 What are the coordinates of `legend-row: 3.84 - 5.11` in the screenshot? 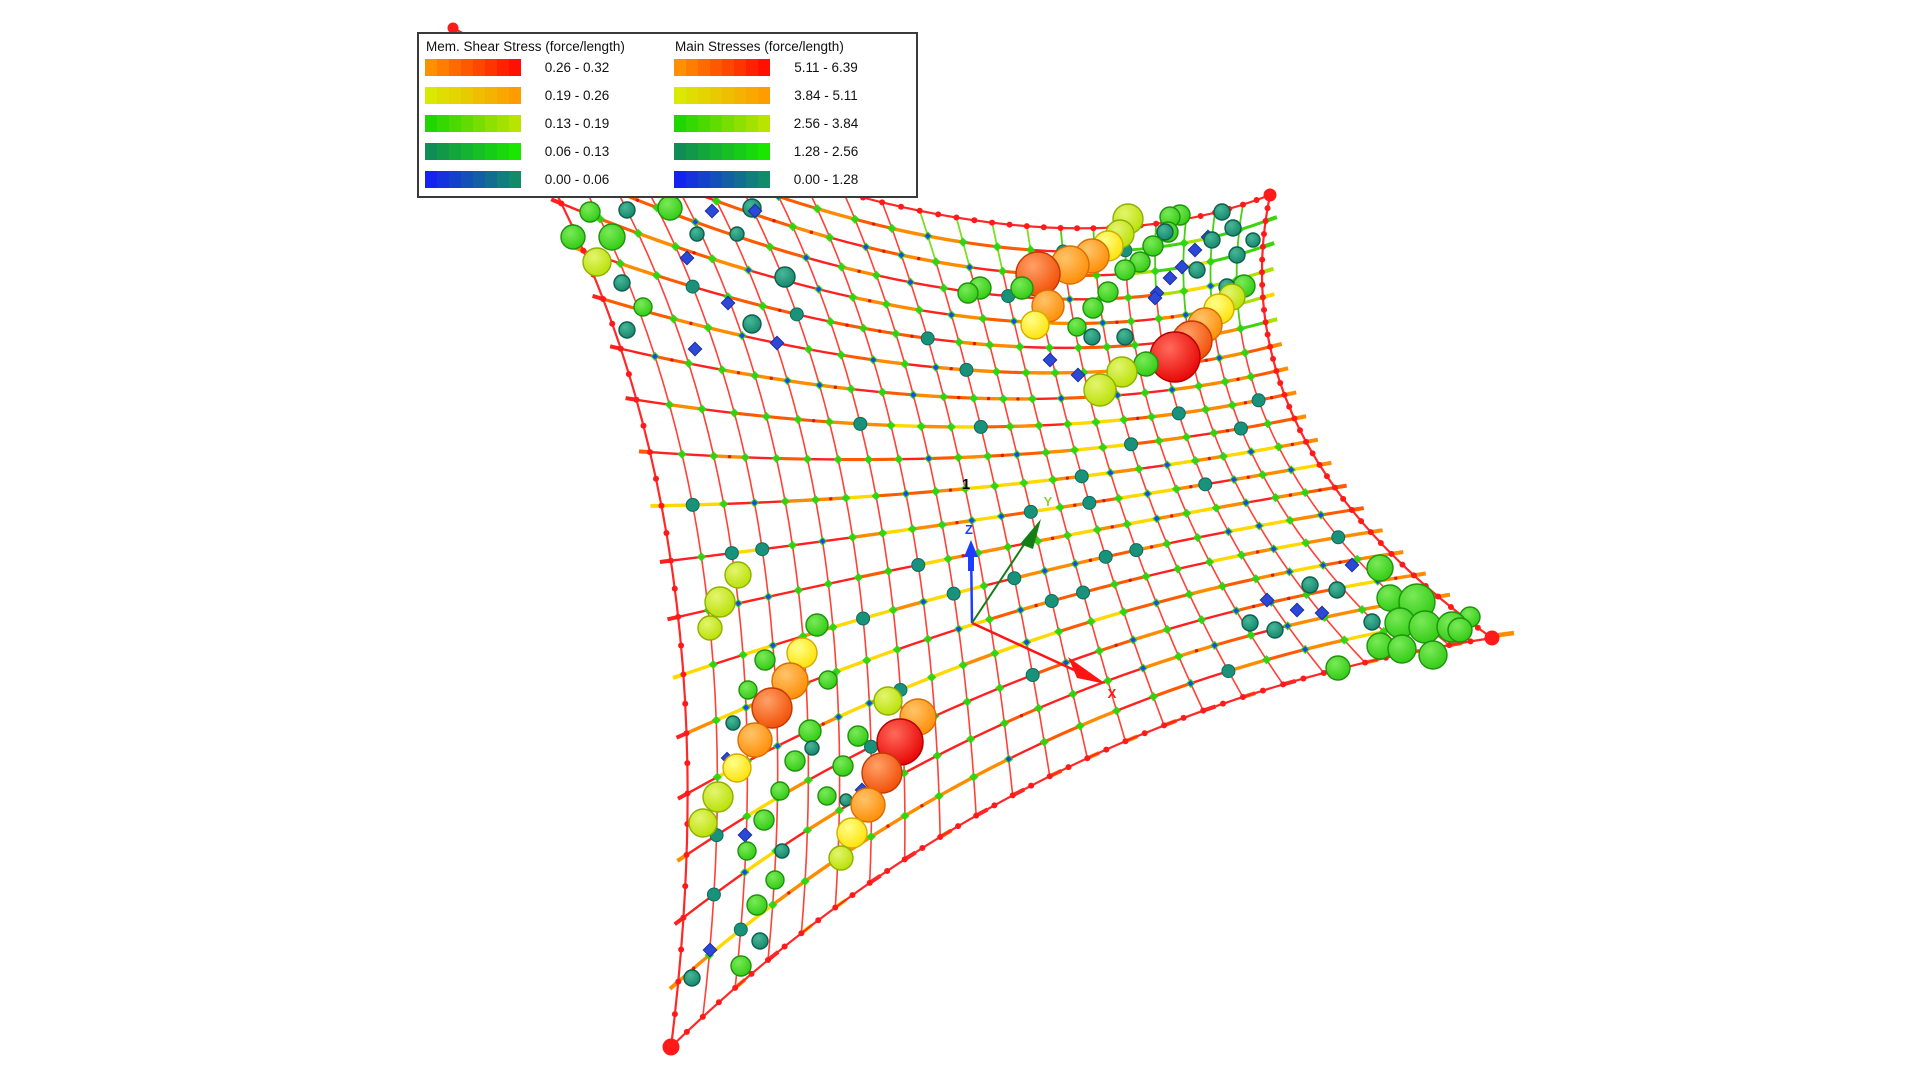 It's located at (794, 95).